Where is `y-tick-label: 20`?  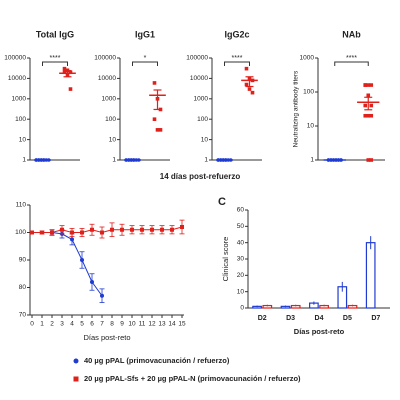 y-tick-label: 20 is located at coordinates (241, 275).